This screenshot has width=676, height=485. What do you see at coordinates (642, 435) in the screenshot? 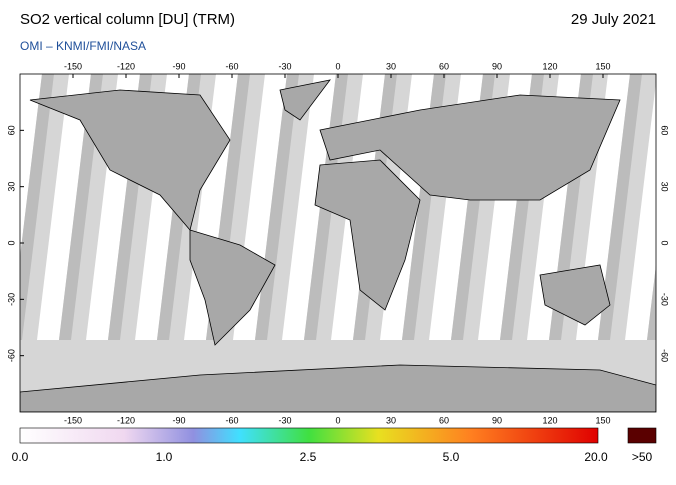
I see `colorbar-overflow` at bounding box center [642, 435].